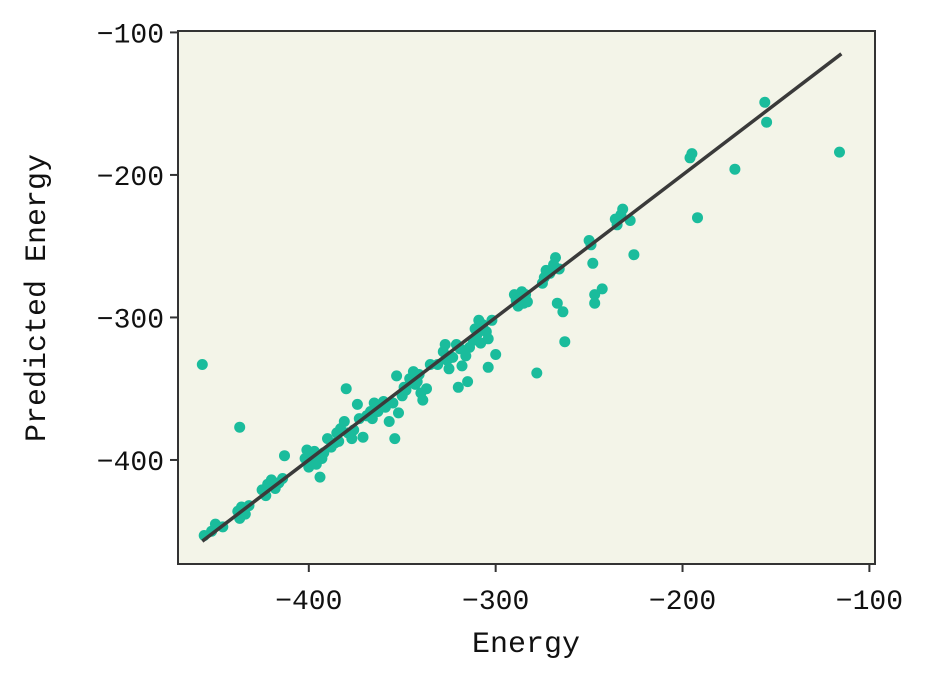 The height and width of the screenshot is (679, 939). What do you see at coordinates (137, 249) in the screenshot?
I see `y-axis-ticks: −100 −200 −300 −400` at bounding box center [137, 249].